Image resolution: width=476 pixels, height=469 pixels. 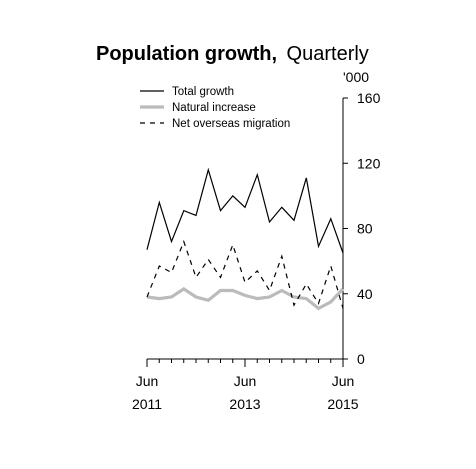 What do you see at coordinates (365, 294) in the screenshot?
I see `y-tick-label: 40` at bounding box center [365, 294].